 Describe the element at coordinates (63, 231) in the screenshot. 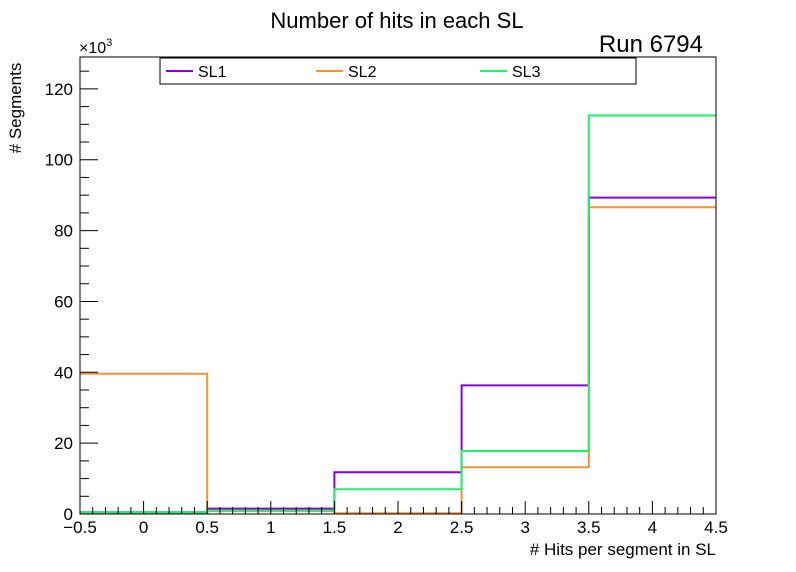

I see `y-tick-label: 80` at that location.